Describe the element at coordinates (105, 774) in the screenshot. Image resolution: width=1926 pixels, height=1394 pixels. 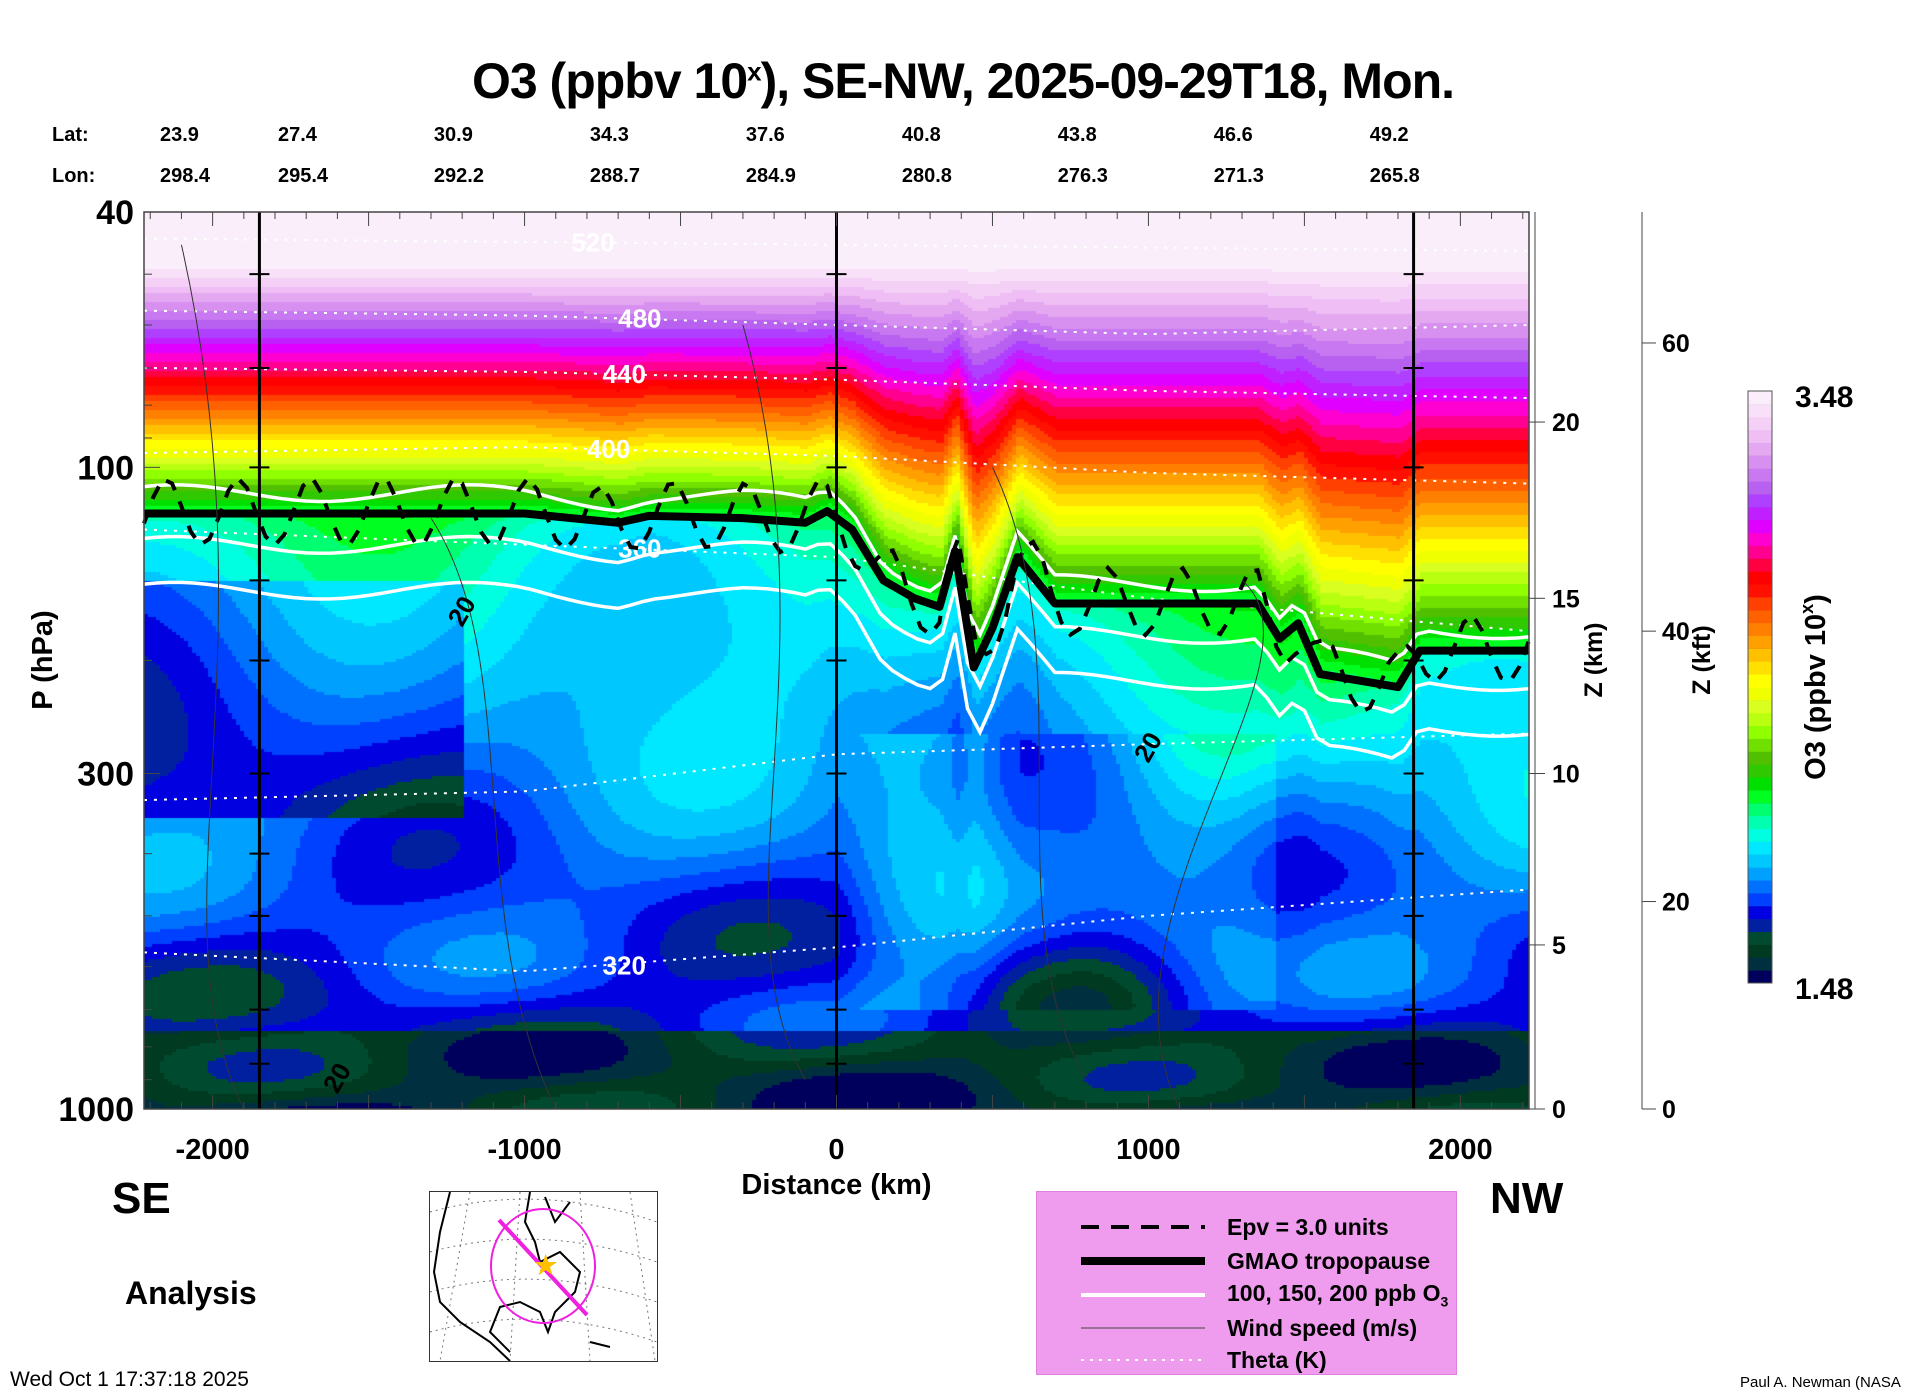
I see `y-tick-label: 300` at that location.